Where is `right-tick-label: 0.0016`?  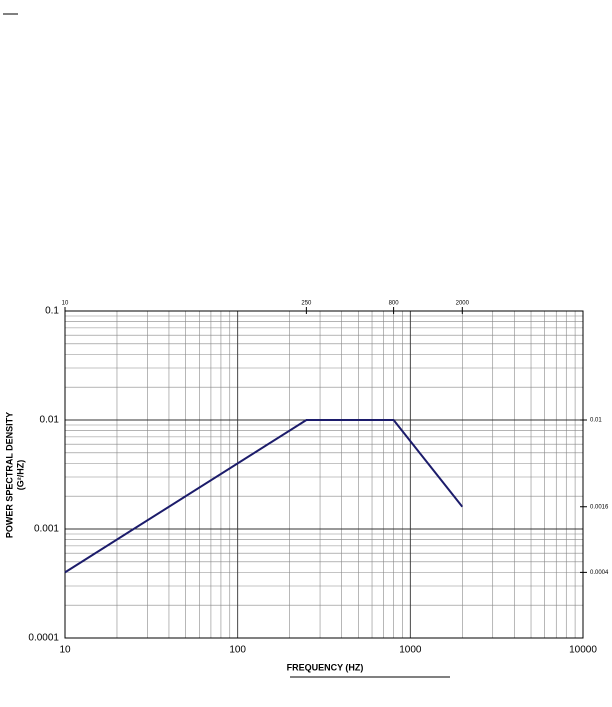 right-tick-label: 0.0016 is located at coordinates (599, 507).